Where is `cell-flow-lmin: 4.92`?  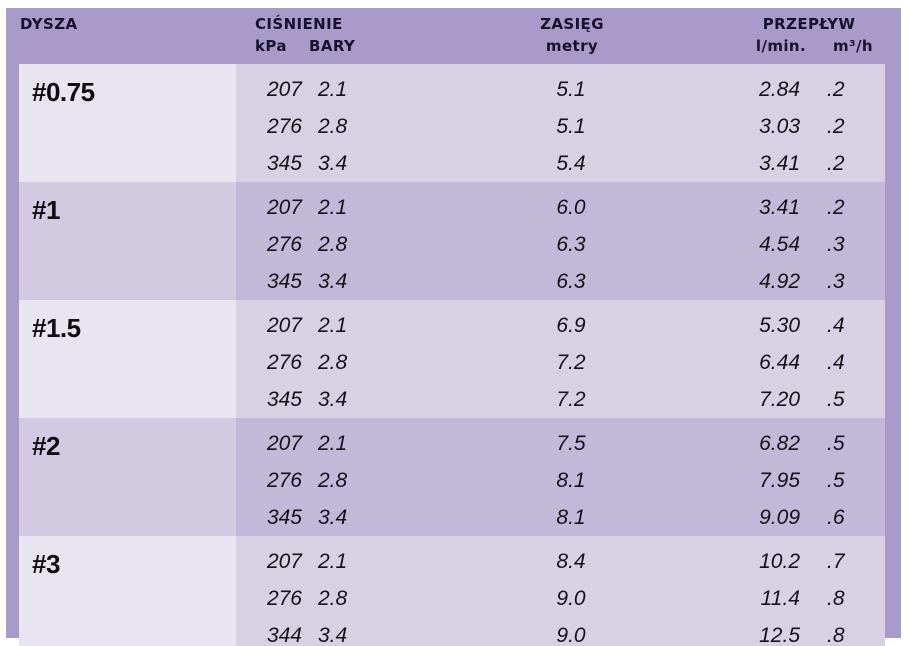 cell-flow-lmin: 4.92 is located at coordinates (779, 281).